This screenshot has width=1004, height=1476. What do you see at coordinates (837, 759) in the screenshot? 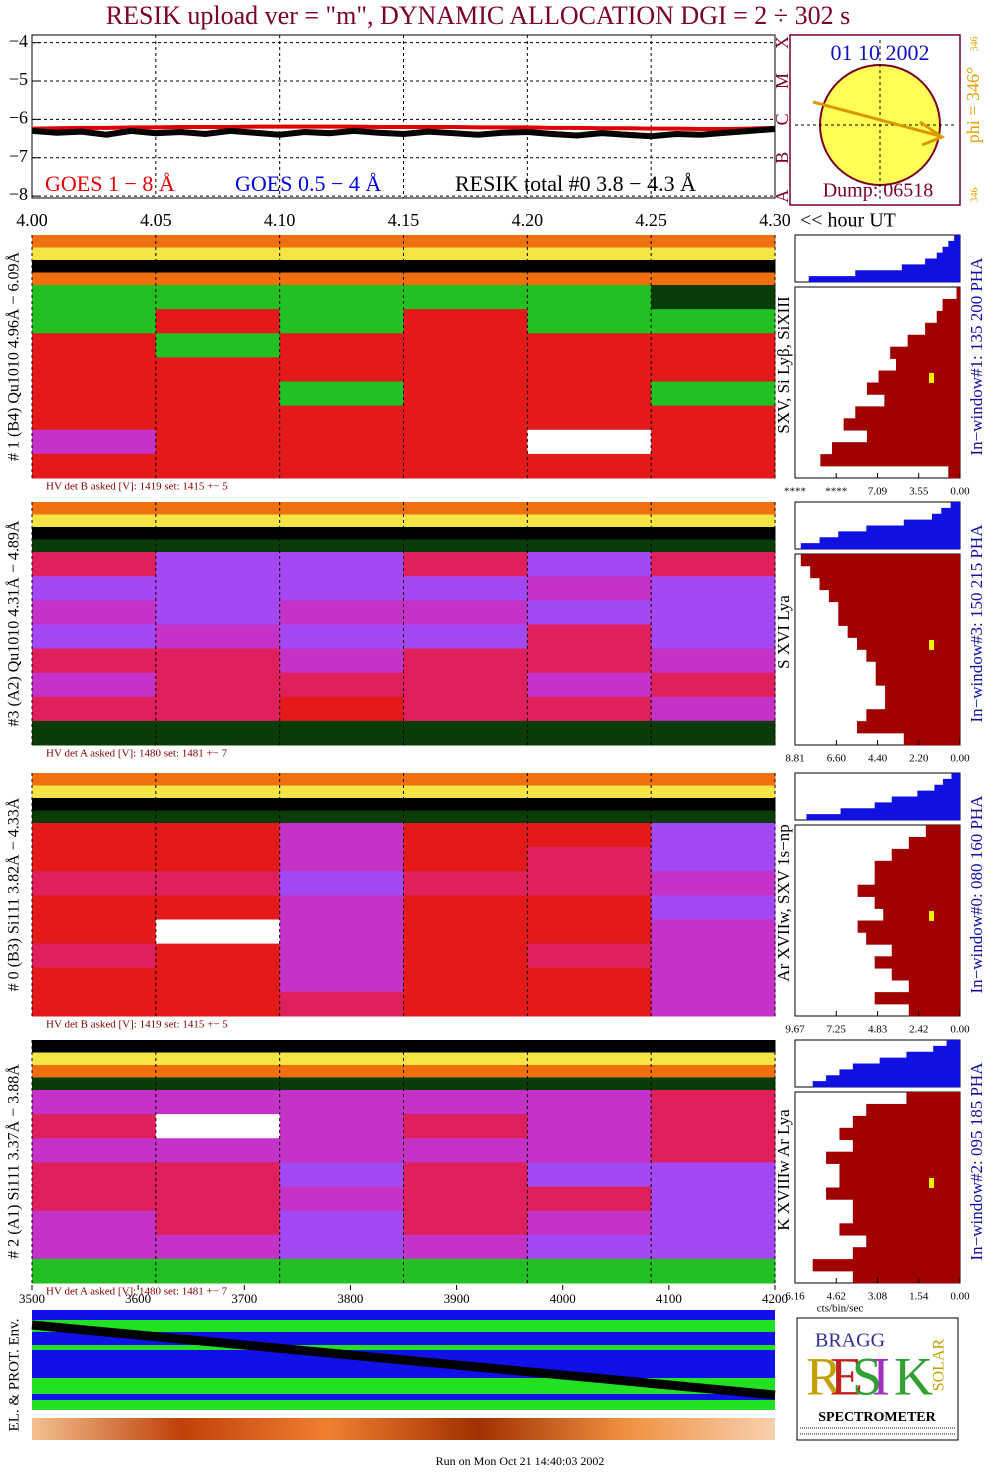
I see `pha-tick-label: 6.60` at bounding box center [837, 759].